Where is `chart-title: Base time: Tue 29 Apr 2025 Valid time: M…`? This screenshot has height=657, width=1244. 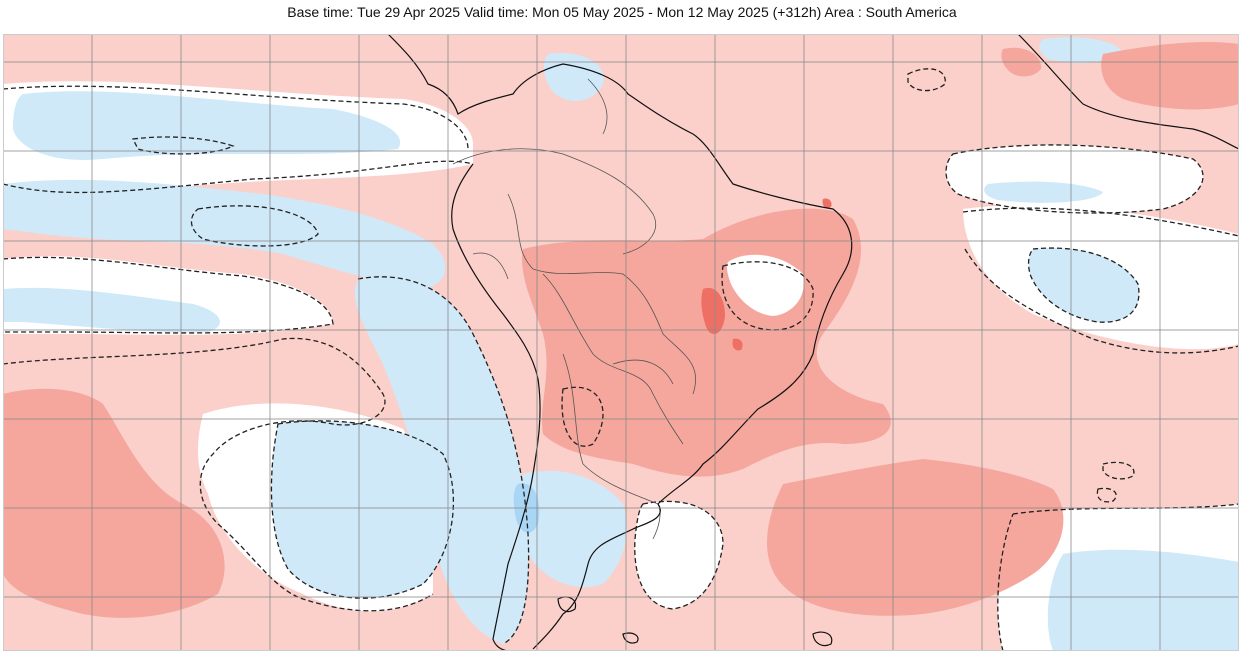 chart-title: Base time: Tue 29 Apr 2025 Valid time: M… is located at coordinates (622, 12).